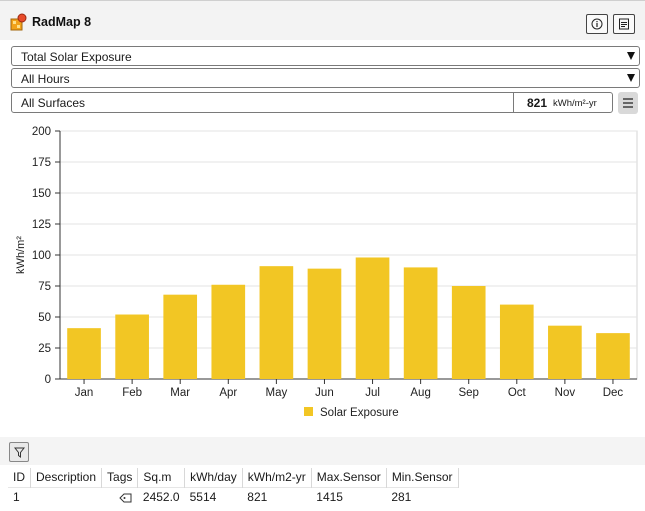 The image size is (645, 511). What do you see at coordinates (84, 393) in the screenshot?
I see `x-tick-label: Jan` at bounding box center [84, 393].